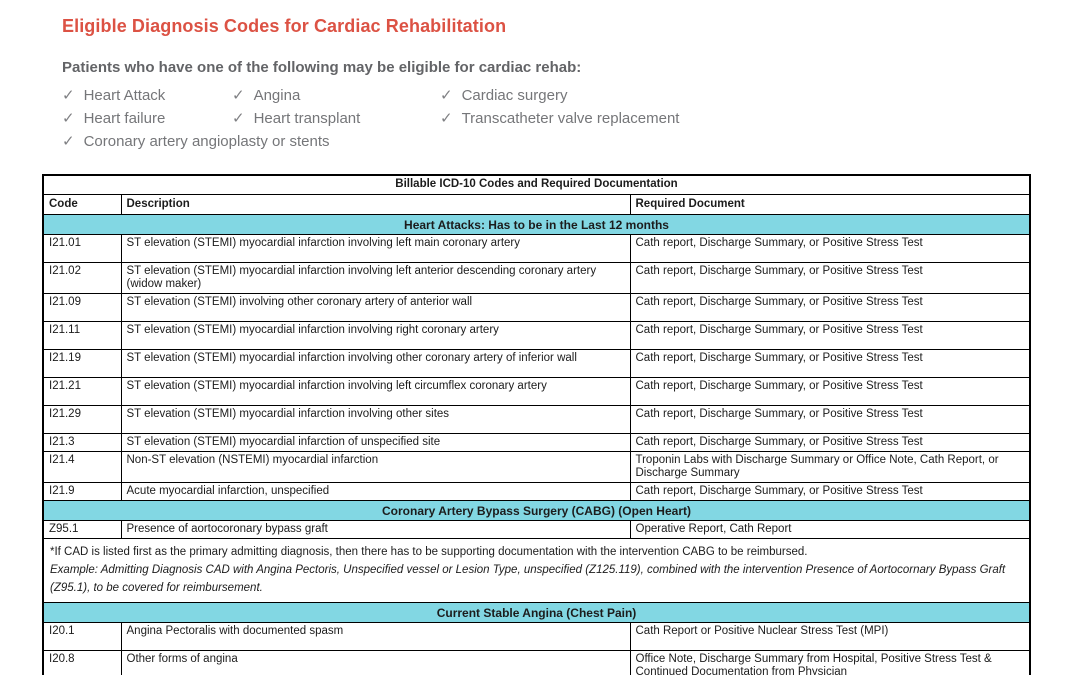  I want to click on cell-code: I20.8, so click(82, 662).